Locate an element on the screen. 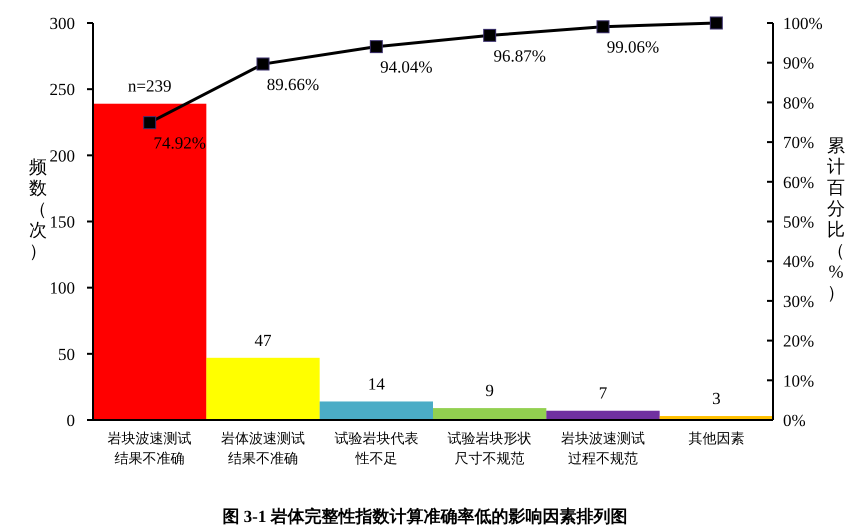 This screenshot has width=850, height=530. y-tick-label: 0 is located at coordinates (70, 420).